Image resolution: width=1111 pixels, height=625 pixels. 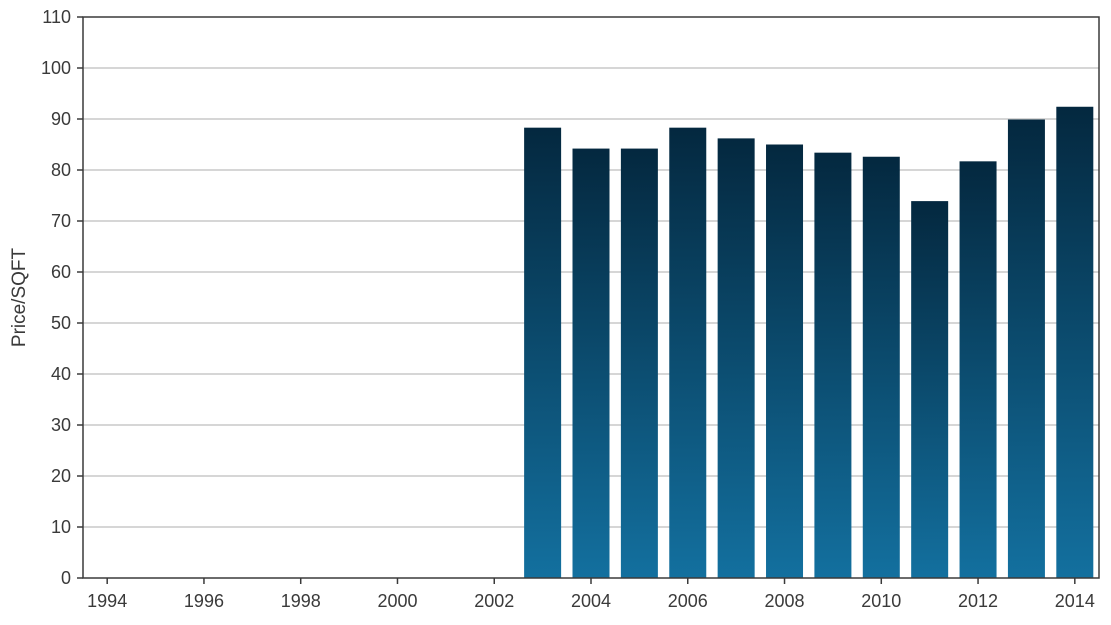 I want to click on bar-2011, so click(x=930, y=390).